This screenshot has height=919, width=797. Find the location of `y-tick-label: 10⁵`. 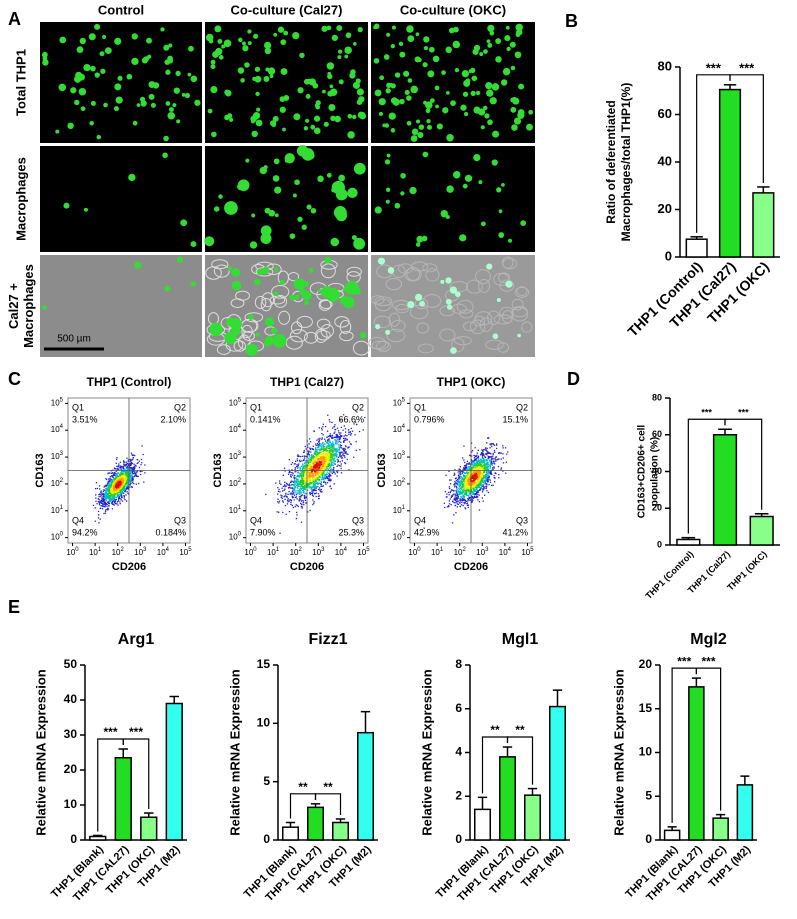

y-tick-label: 10⁵ is located at coordinates (57, 402).